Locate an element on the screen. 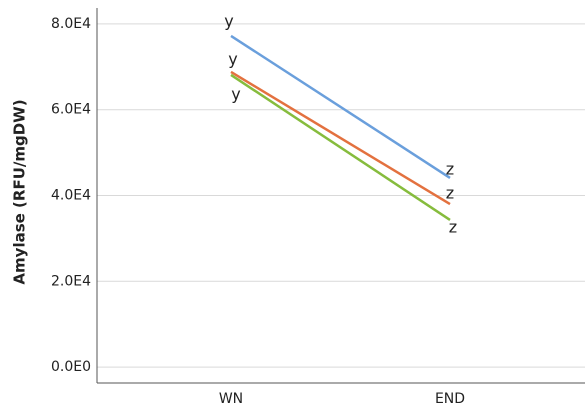 The height and width of the screenshot is (409, 585). y-tick-label: 8.0E4 is located at coordinates (71, 24).